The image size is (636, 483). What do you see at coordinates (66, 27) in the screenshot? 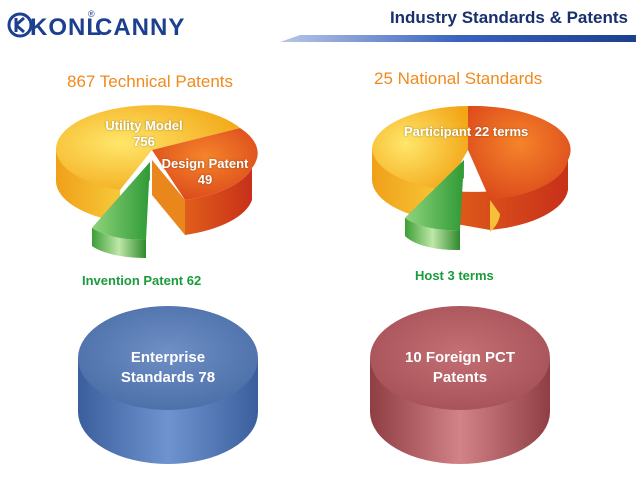
I see `brand-mark-text: KONL` at bounding box center [66, 27].